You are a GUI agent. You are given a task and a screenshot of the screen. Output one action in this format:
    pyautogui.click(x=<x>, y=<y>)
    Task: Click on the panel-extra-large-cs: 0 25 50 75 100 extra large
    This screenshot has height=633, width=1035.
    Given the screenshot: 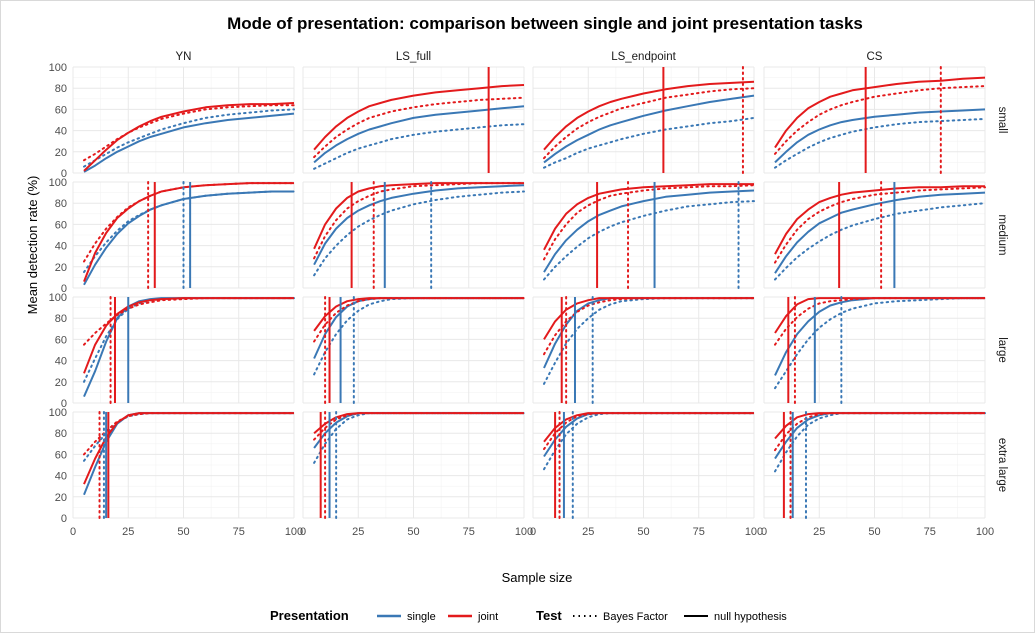 What is the action you would take?
    pyautogui.click(x=884, y=474)
    